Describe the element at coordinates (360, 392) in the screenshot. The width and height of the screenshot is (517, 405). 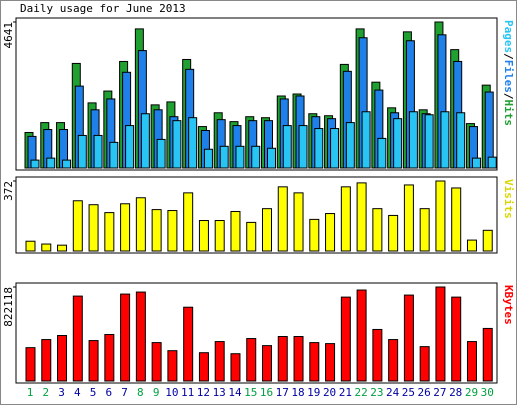
I see `x-tick-label: 22` at that location.